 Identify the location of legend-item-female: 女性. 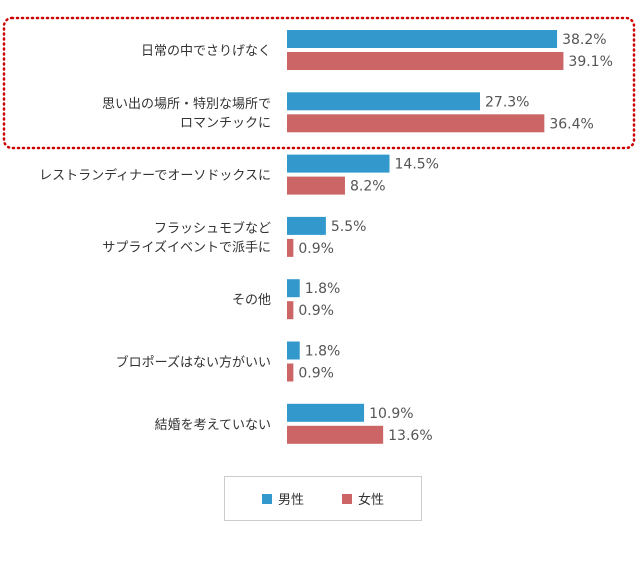
(363, 498).